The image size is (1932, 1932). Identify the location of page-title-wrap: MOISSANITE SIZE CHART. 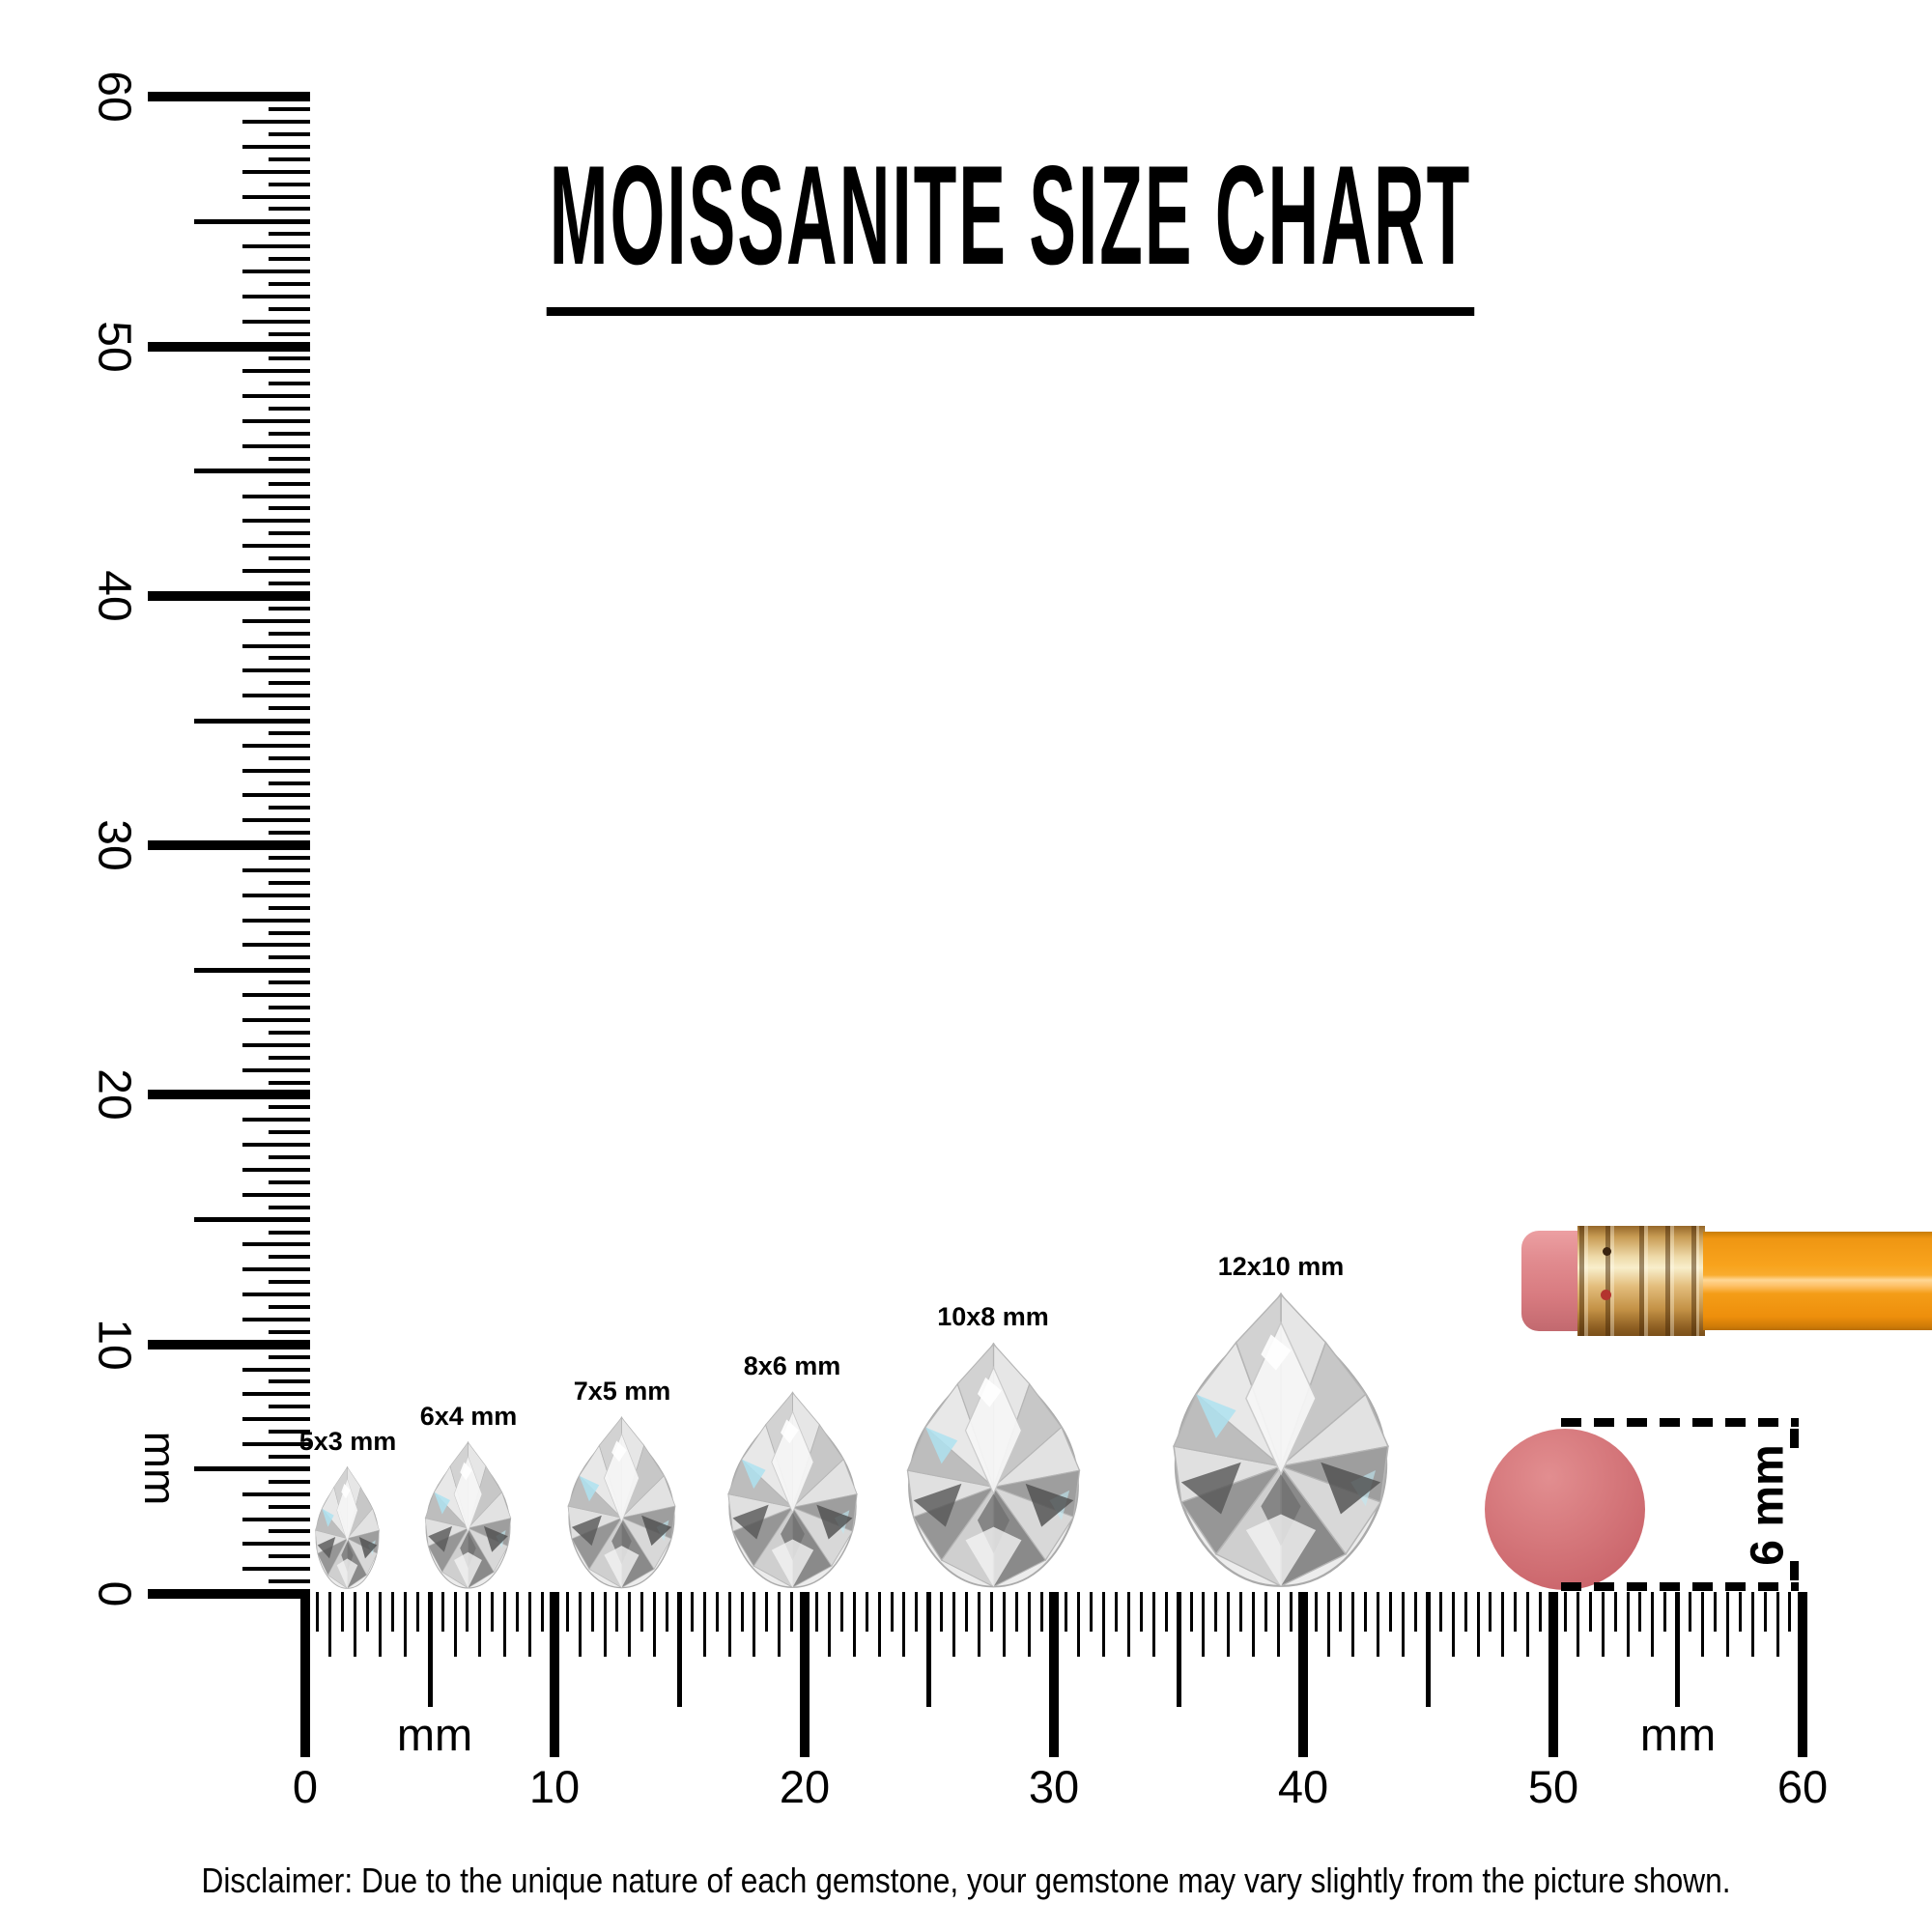
(1007, 230).